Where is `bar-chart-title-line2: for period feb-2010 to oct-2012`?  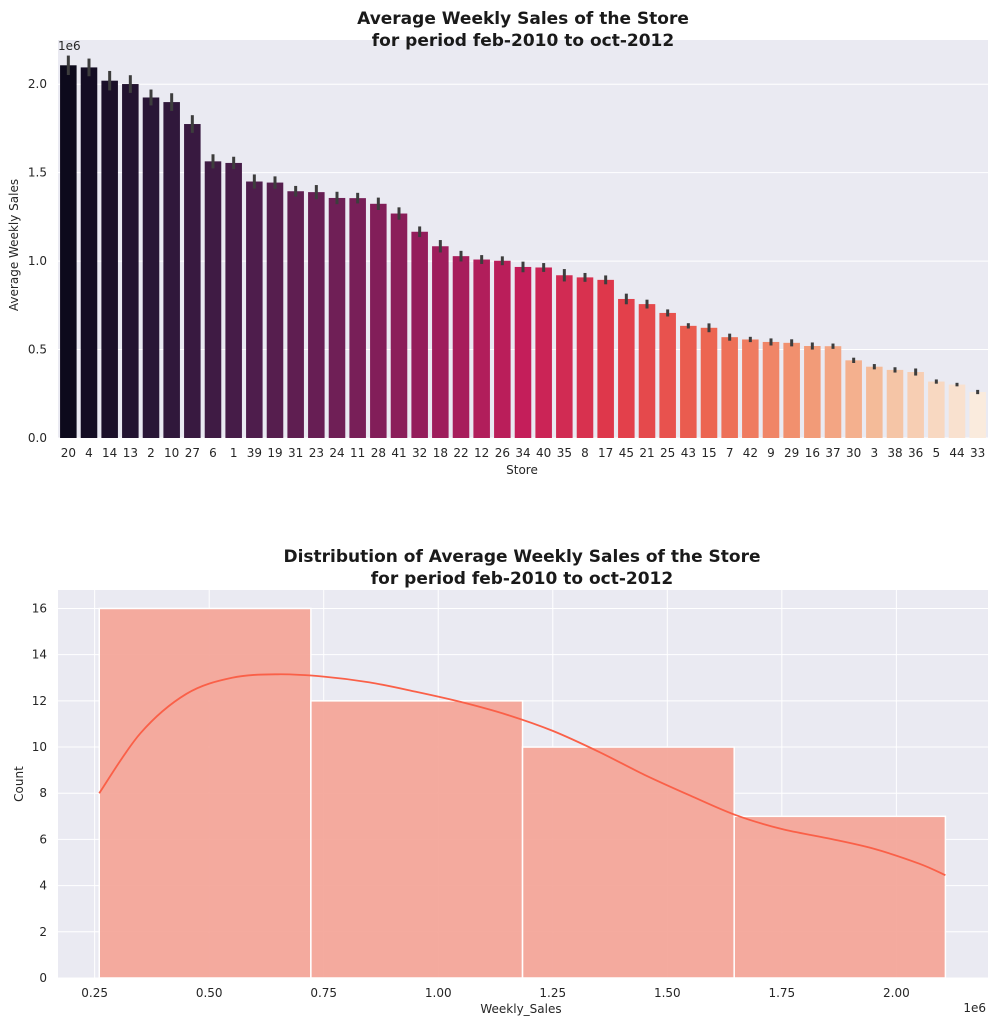
bar-chart-title-line2: for period feb-2010 to oct-2012 is located at coordinates (523, 41).